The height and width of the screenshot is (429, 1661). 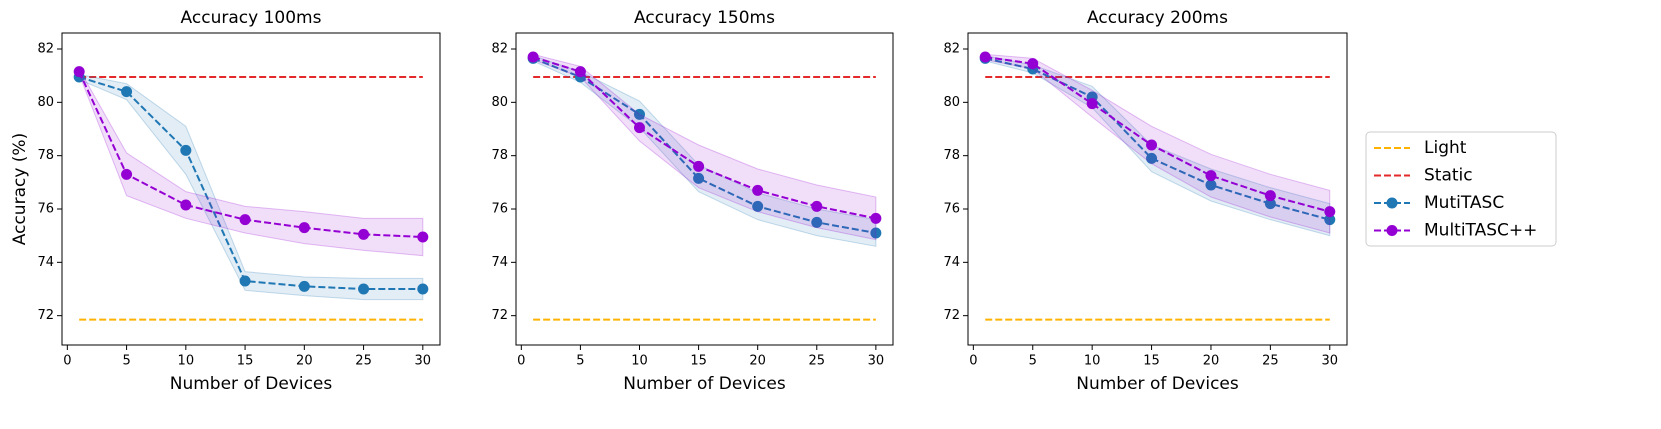 I want to click on chart-title: Accuracy 100ms, so click(x=251, y=18).